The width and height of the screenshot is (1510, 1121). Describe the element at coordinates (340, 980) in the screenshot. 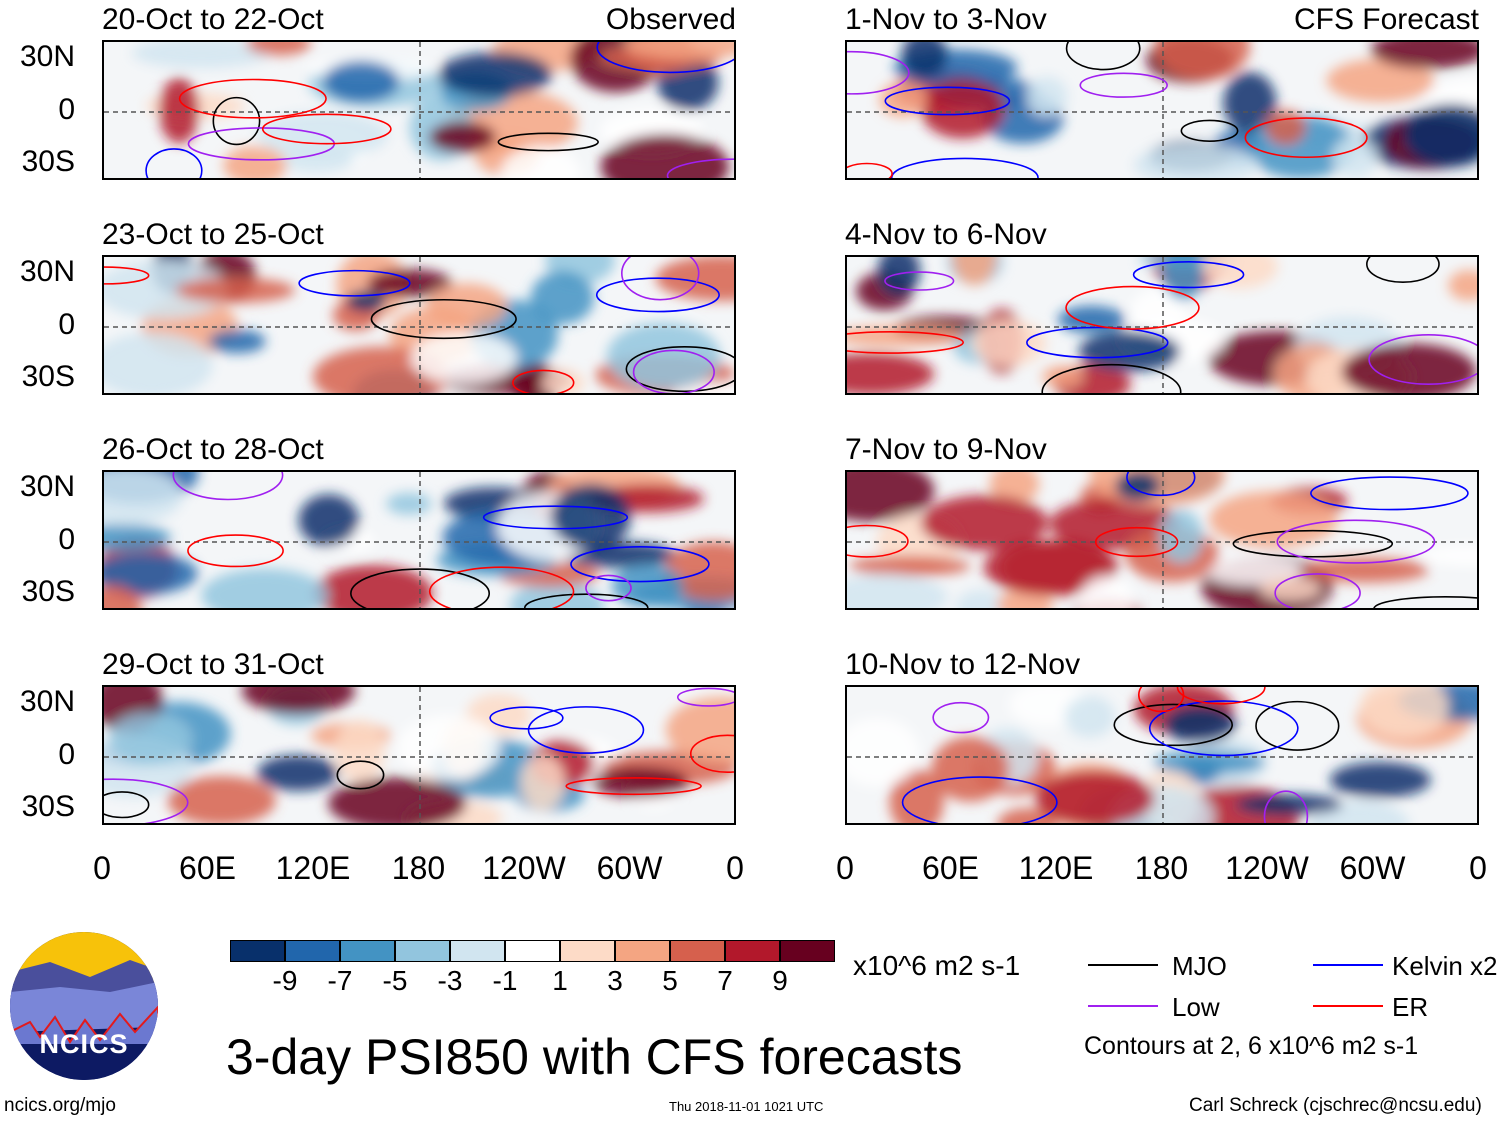

I see `colorbar-tick-label: -7` at that location.